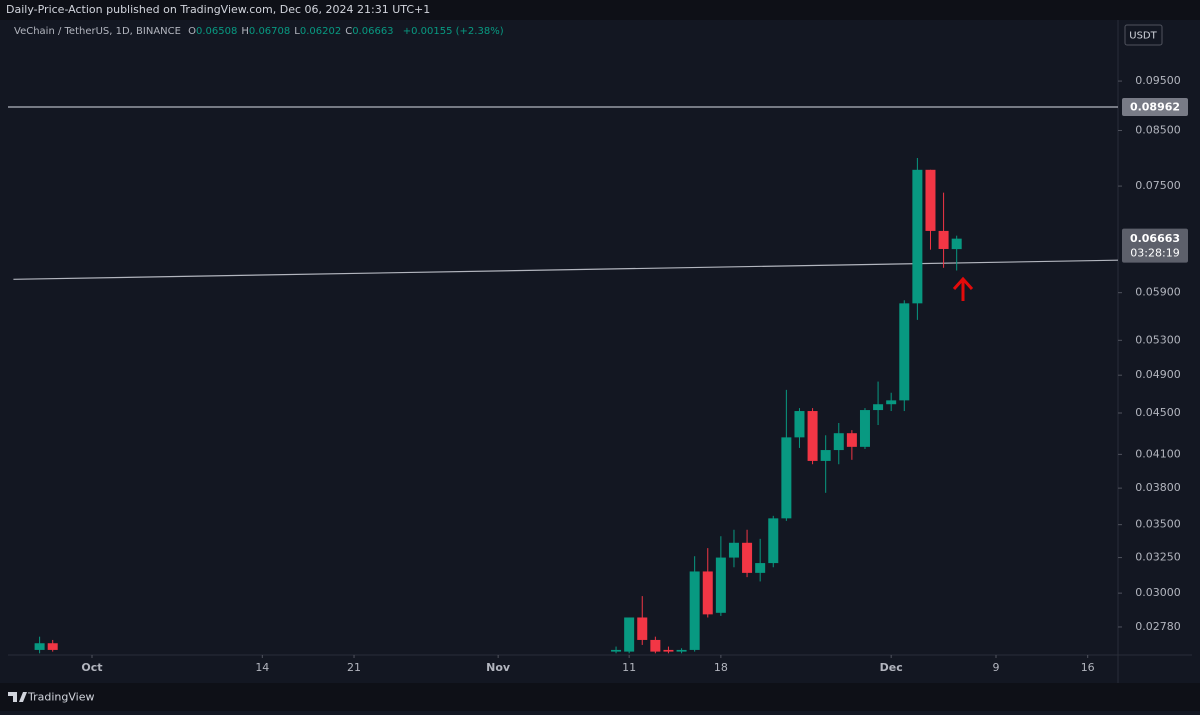 This screenshot has height=715, width=1200. Describe the element at coordinates (1155, 238) in the screenshot. I see `last-price: 0.06663` at that location.